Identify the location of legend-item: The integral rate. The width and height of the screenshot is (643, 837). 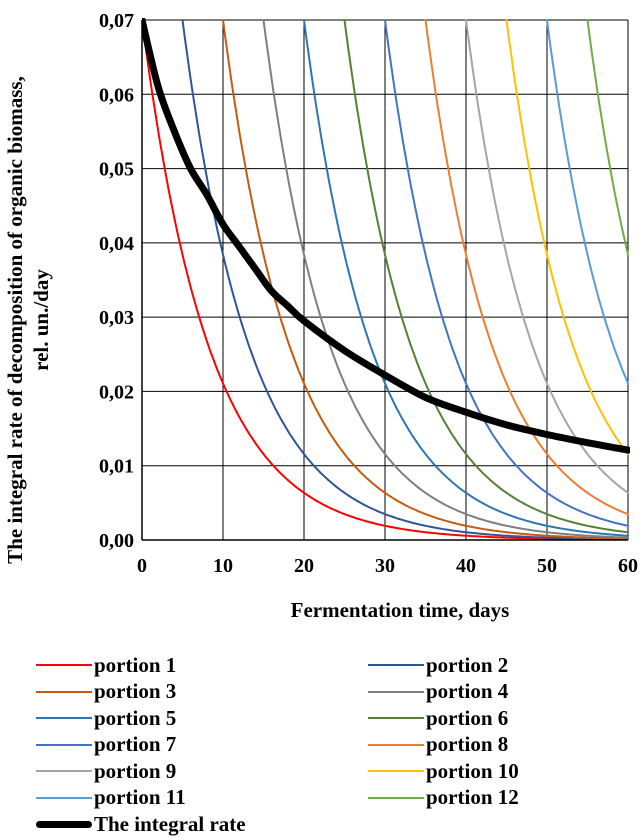
(141, 824).